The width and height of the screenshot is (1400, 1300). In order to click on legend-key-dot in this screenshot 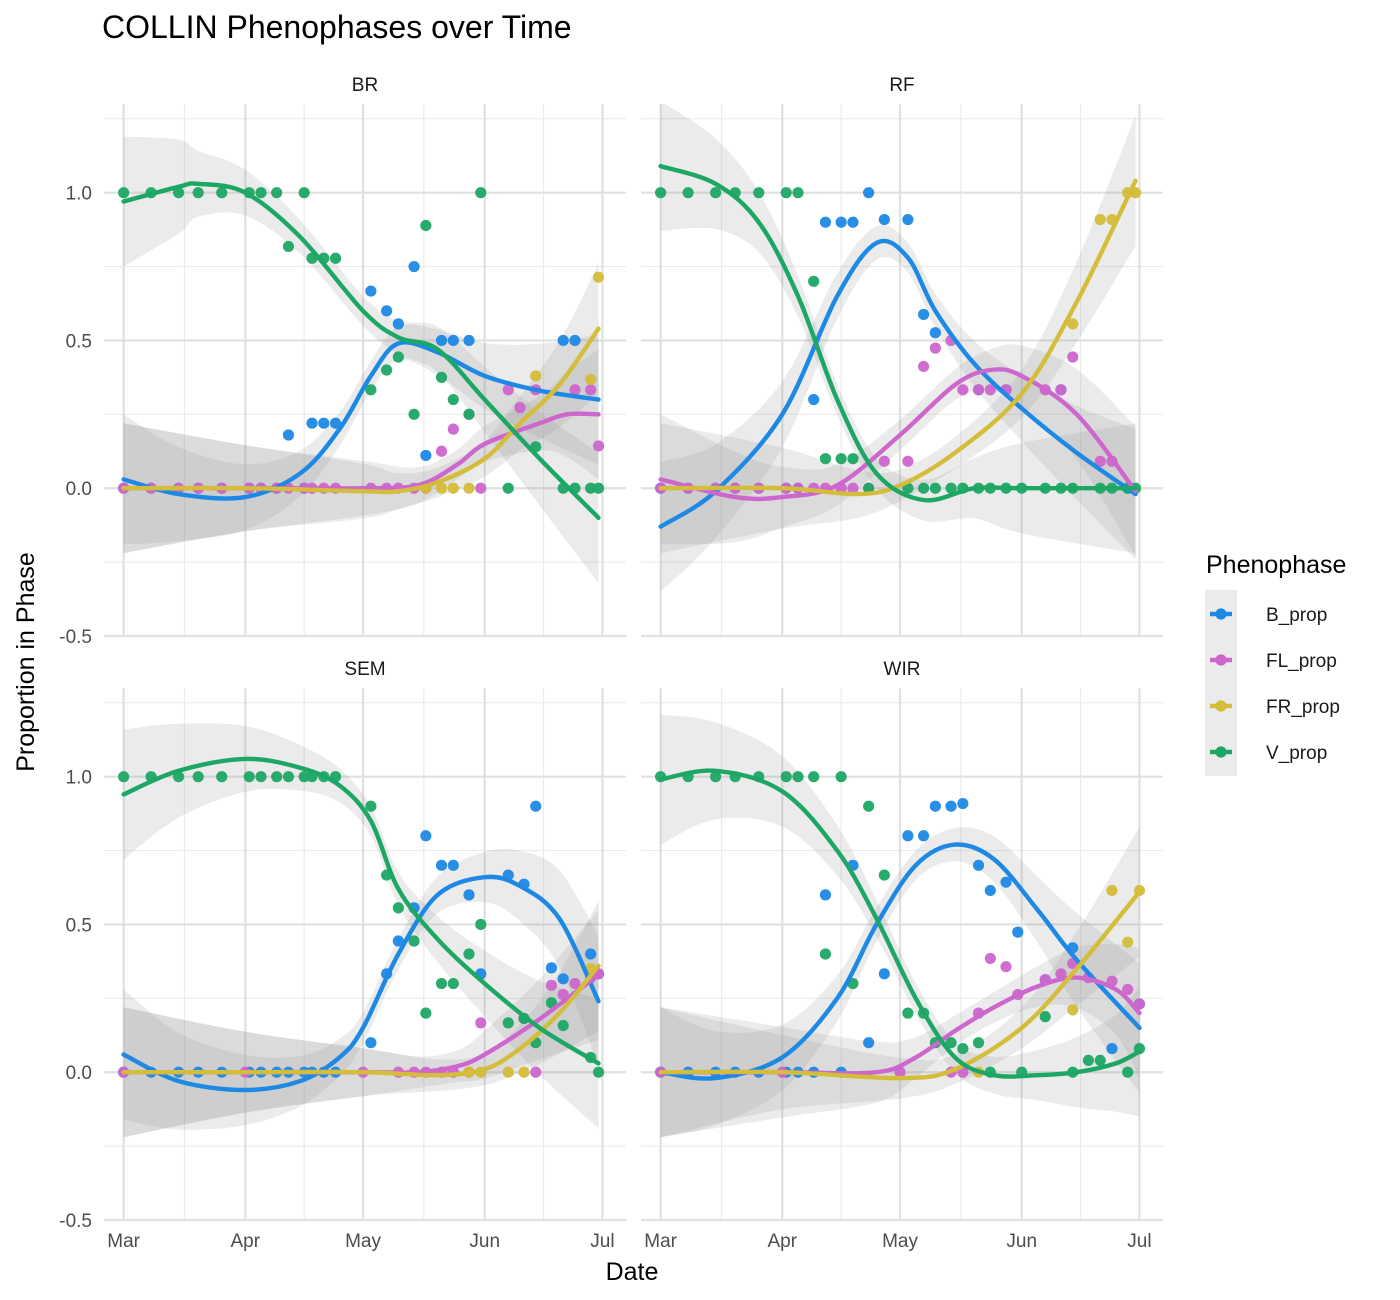, I will do `click(1221, 660)`.